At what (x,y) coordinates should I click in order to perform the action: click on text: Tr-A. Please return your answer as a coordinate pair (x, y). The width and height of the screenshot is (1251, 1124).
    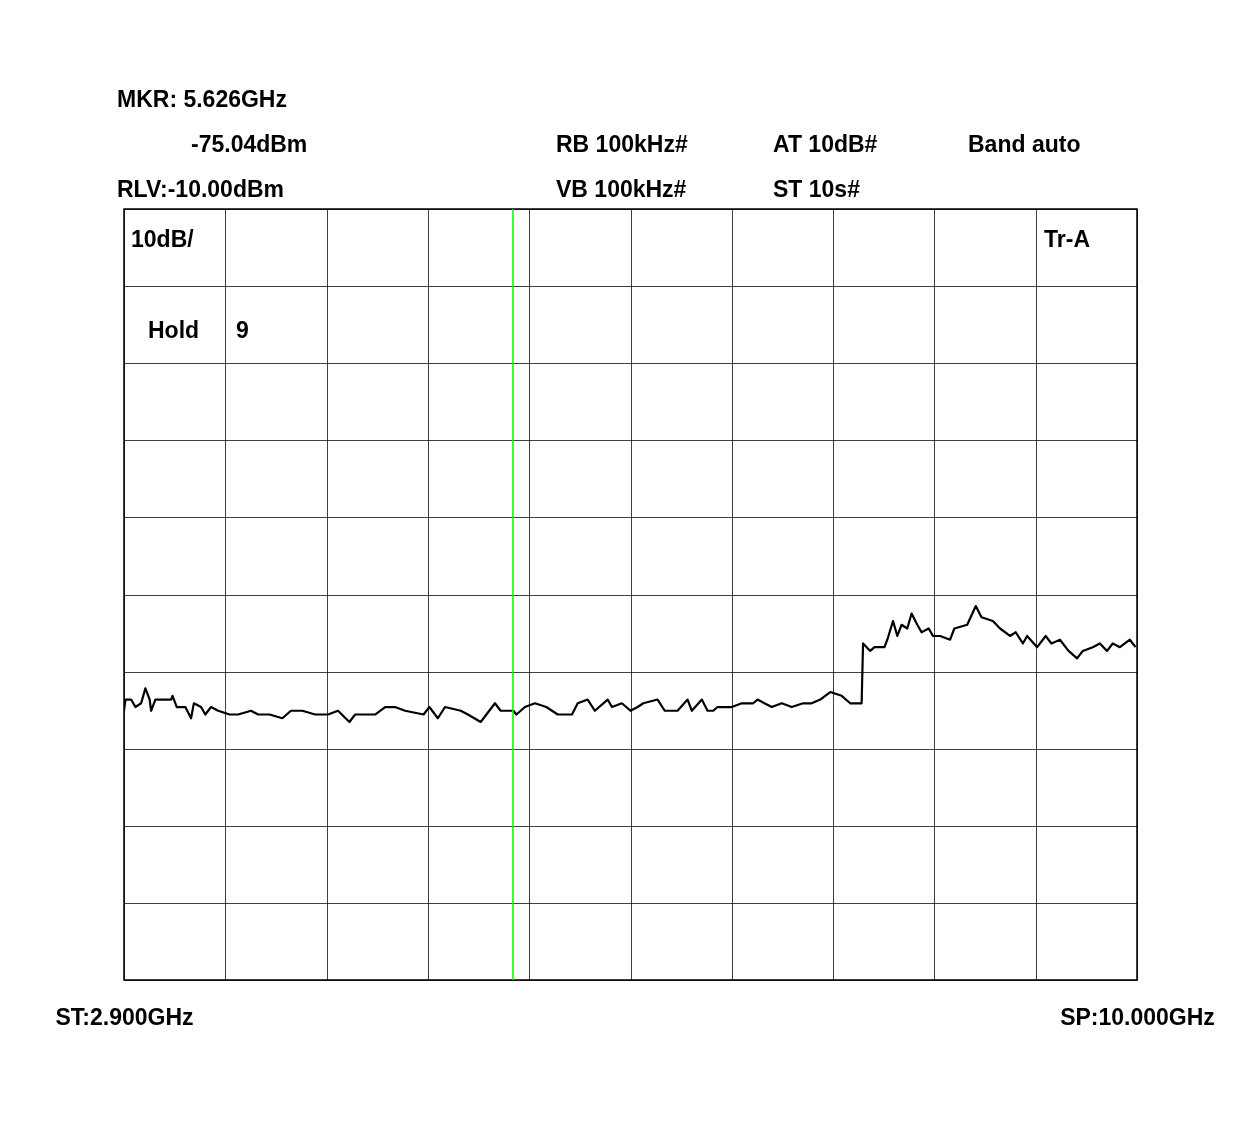
    Looking at the image, I should click on (1067, 239).